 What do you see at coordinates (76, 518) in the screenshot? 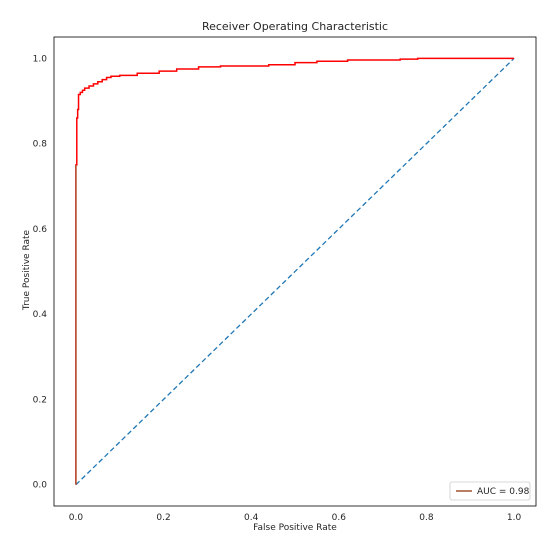
I see `x-tick-label: 0.0` at bounding box center [76, 518].